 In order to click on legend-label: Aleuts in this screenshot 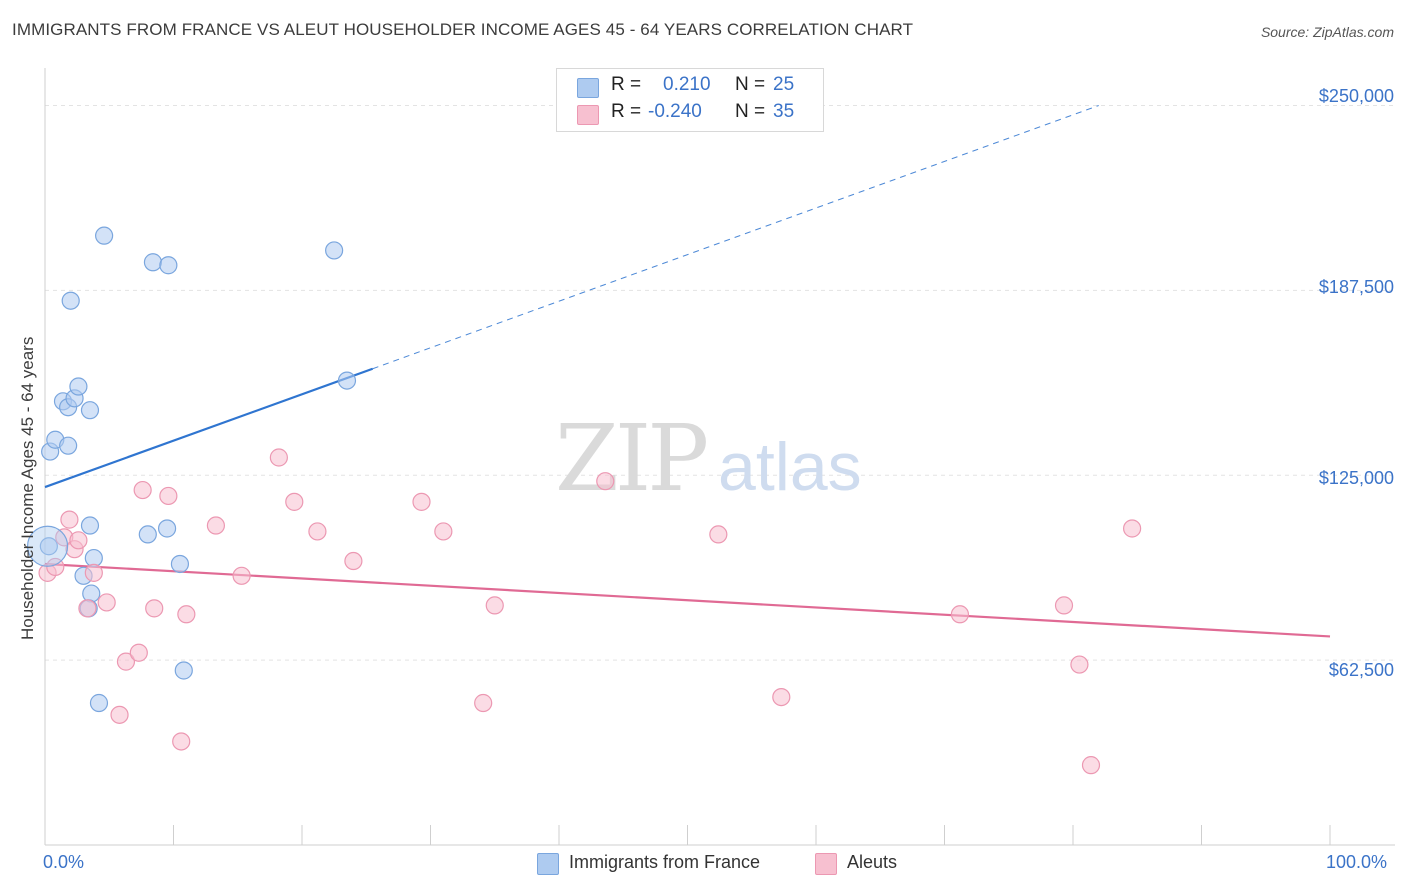, I will do `click(872, 862)`.